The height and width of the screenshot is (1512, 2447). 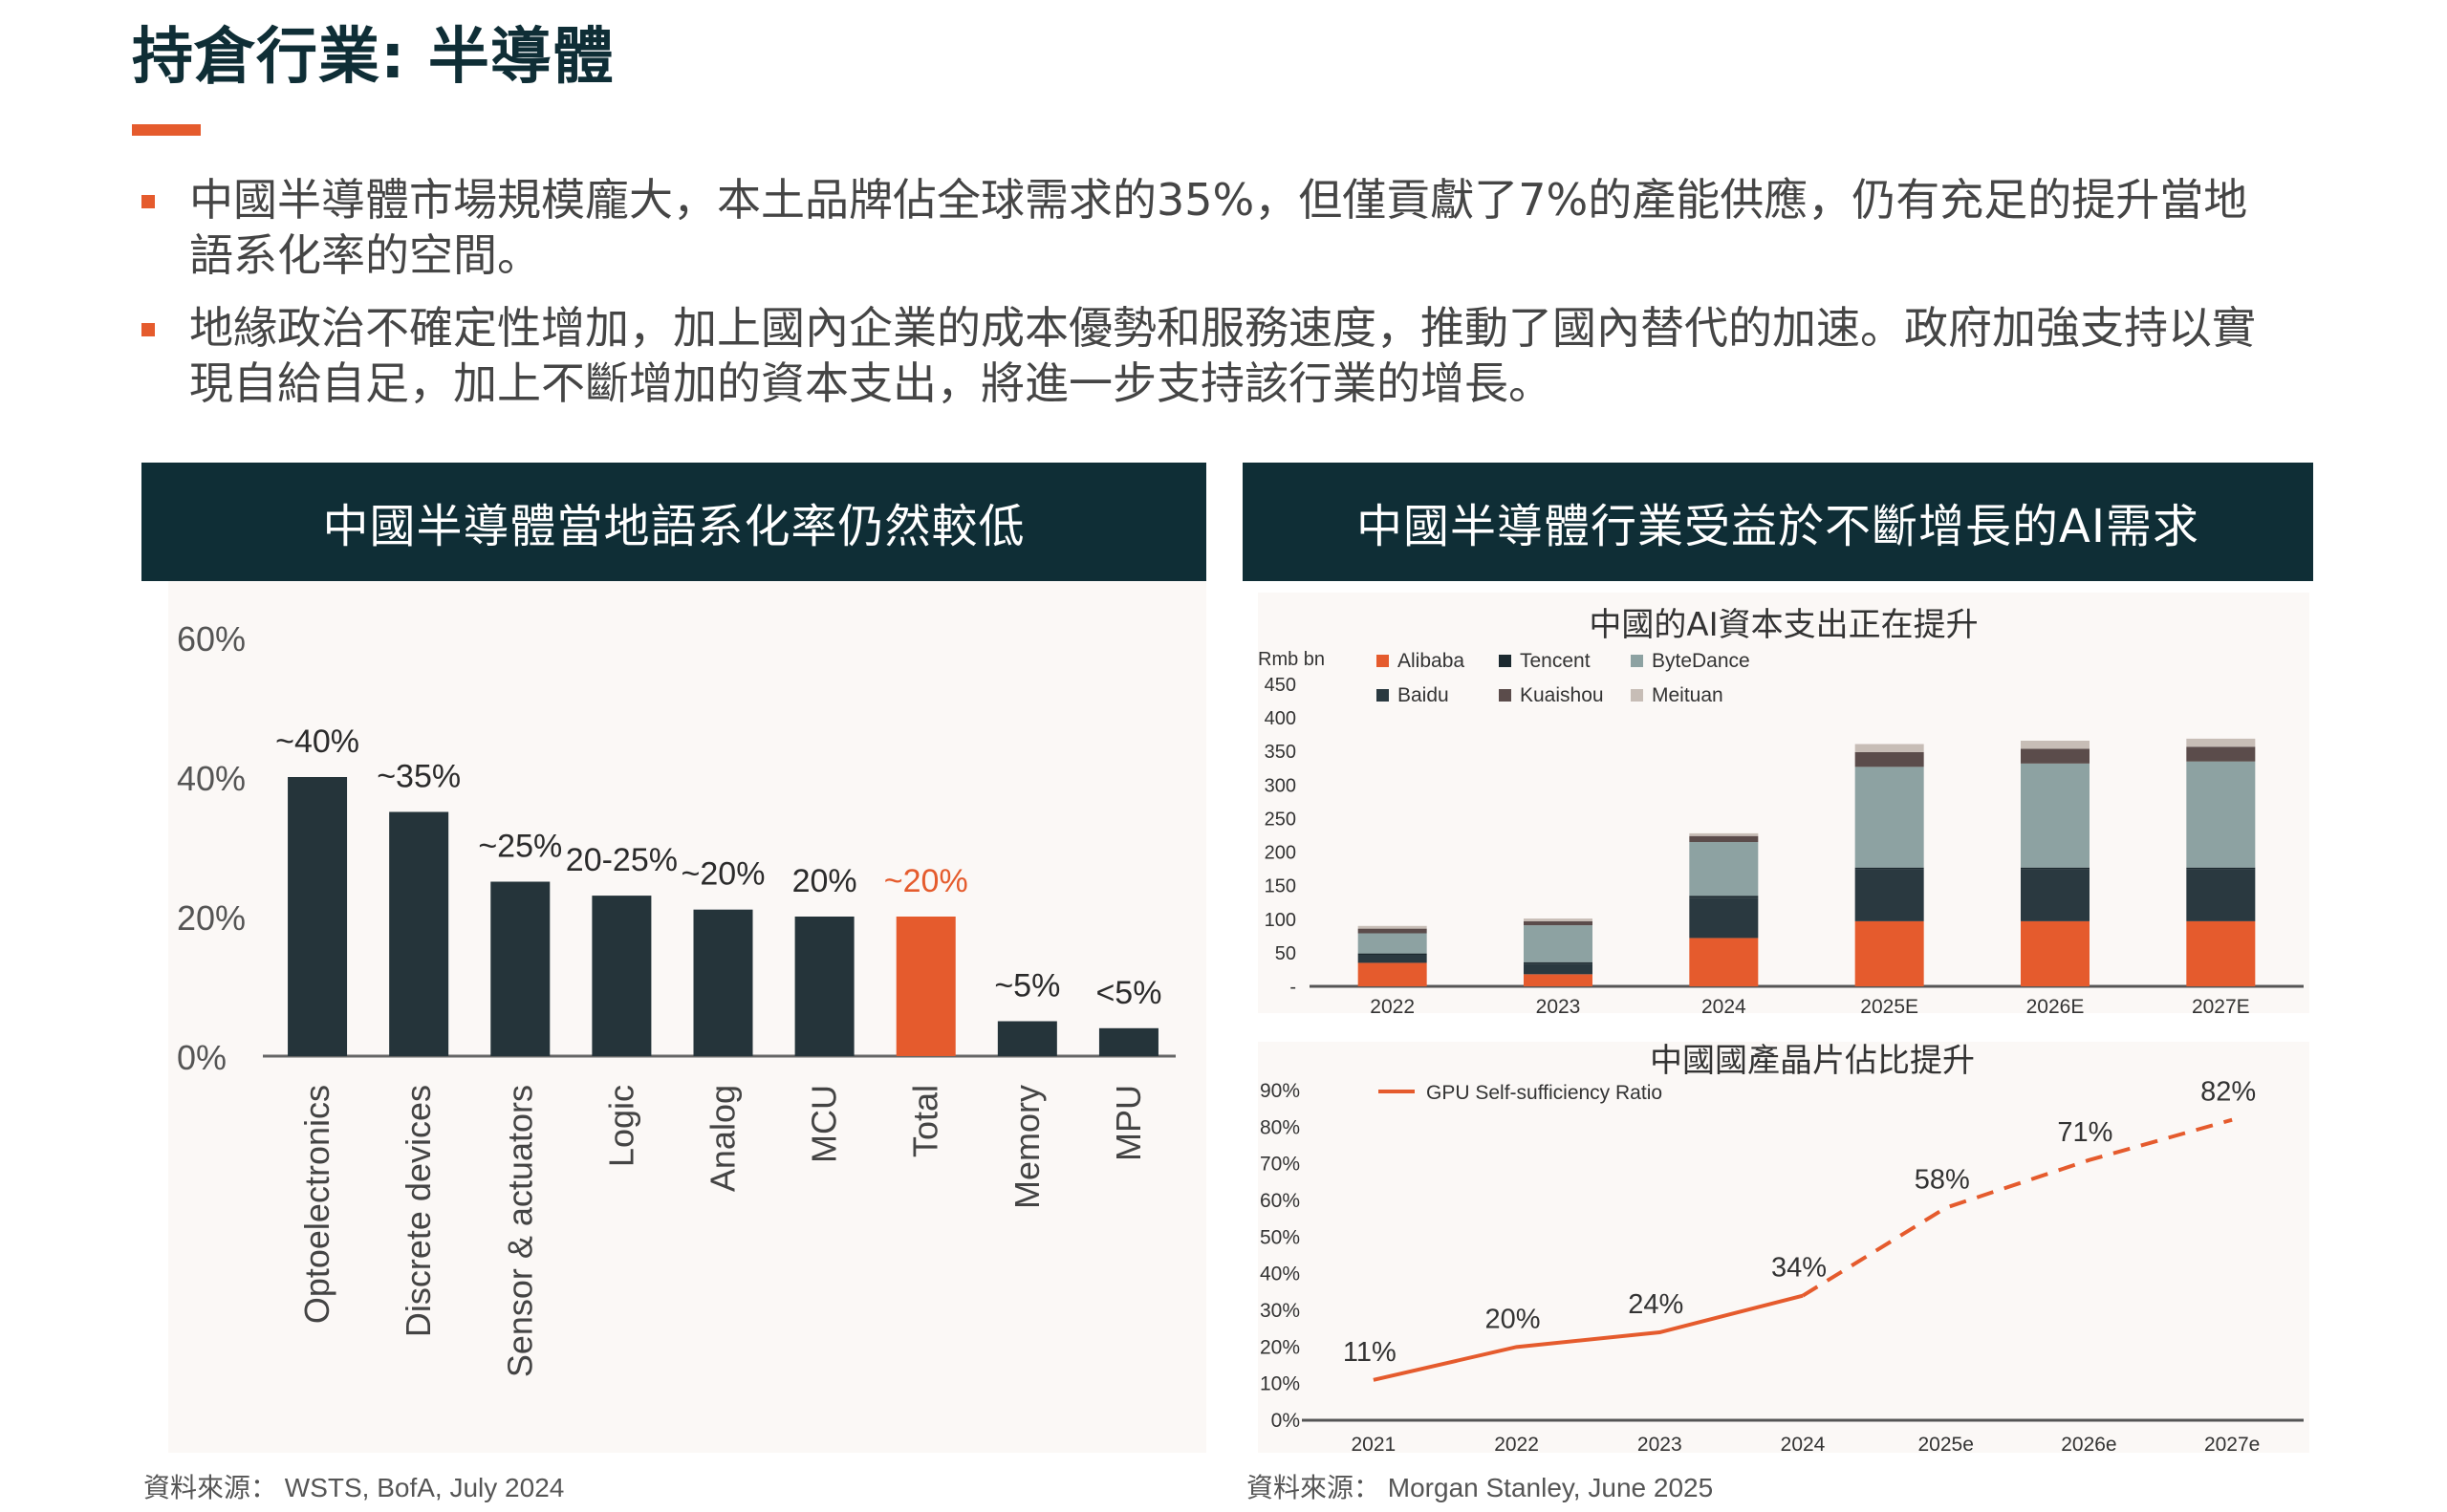 What do you see at coordinates (1783, 803) in the screenshot?
I see `capex-chart-background` at bounding box center [1783, 803].